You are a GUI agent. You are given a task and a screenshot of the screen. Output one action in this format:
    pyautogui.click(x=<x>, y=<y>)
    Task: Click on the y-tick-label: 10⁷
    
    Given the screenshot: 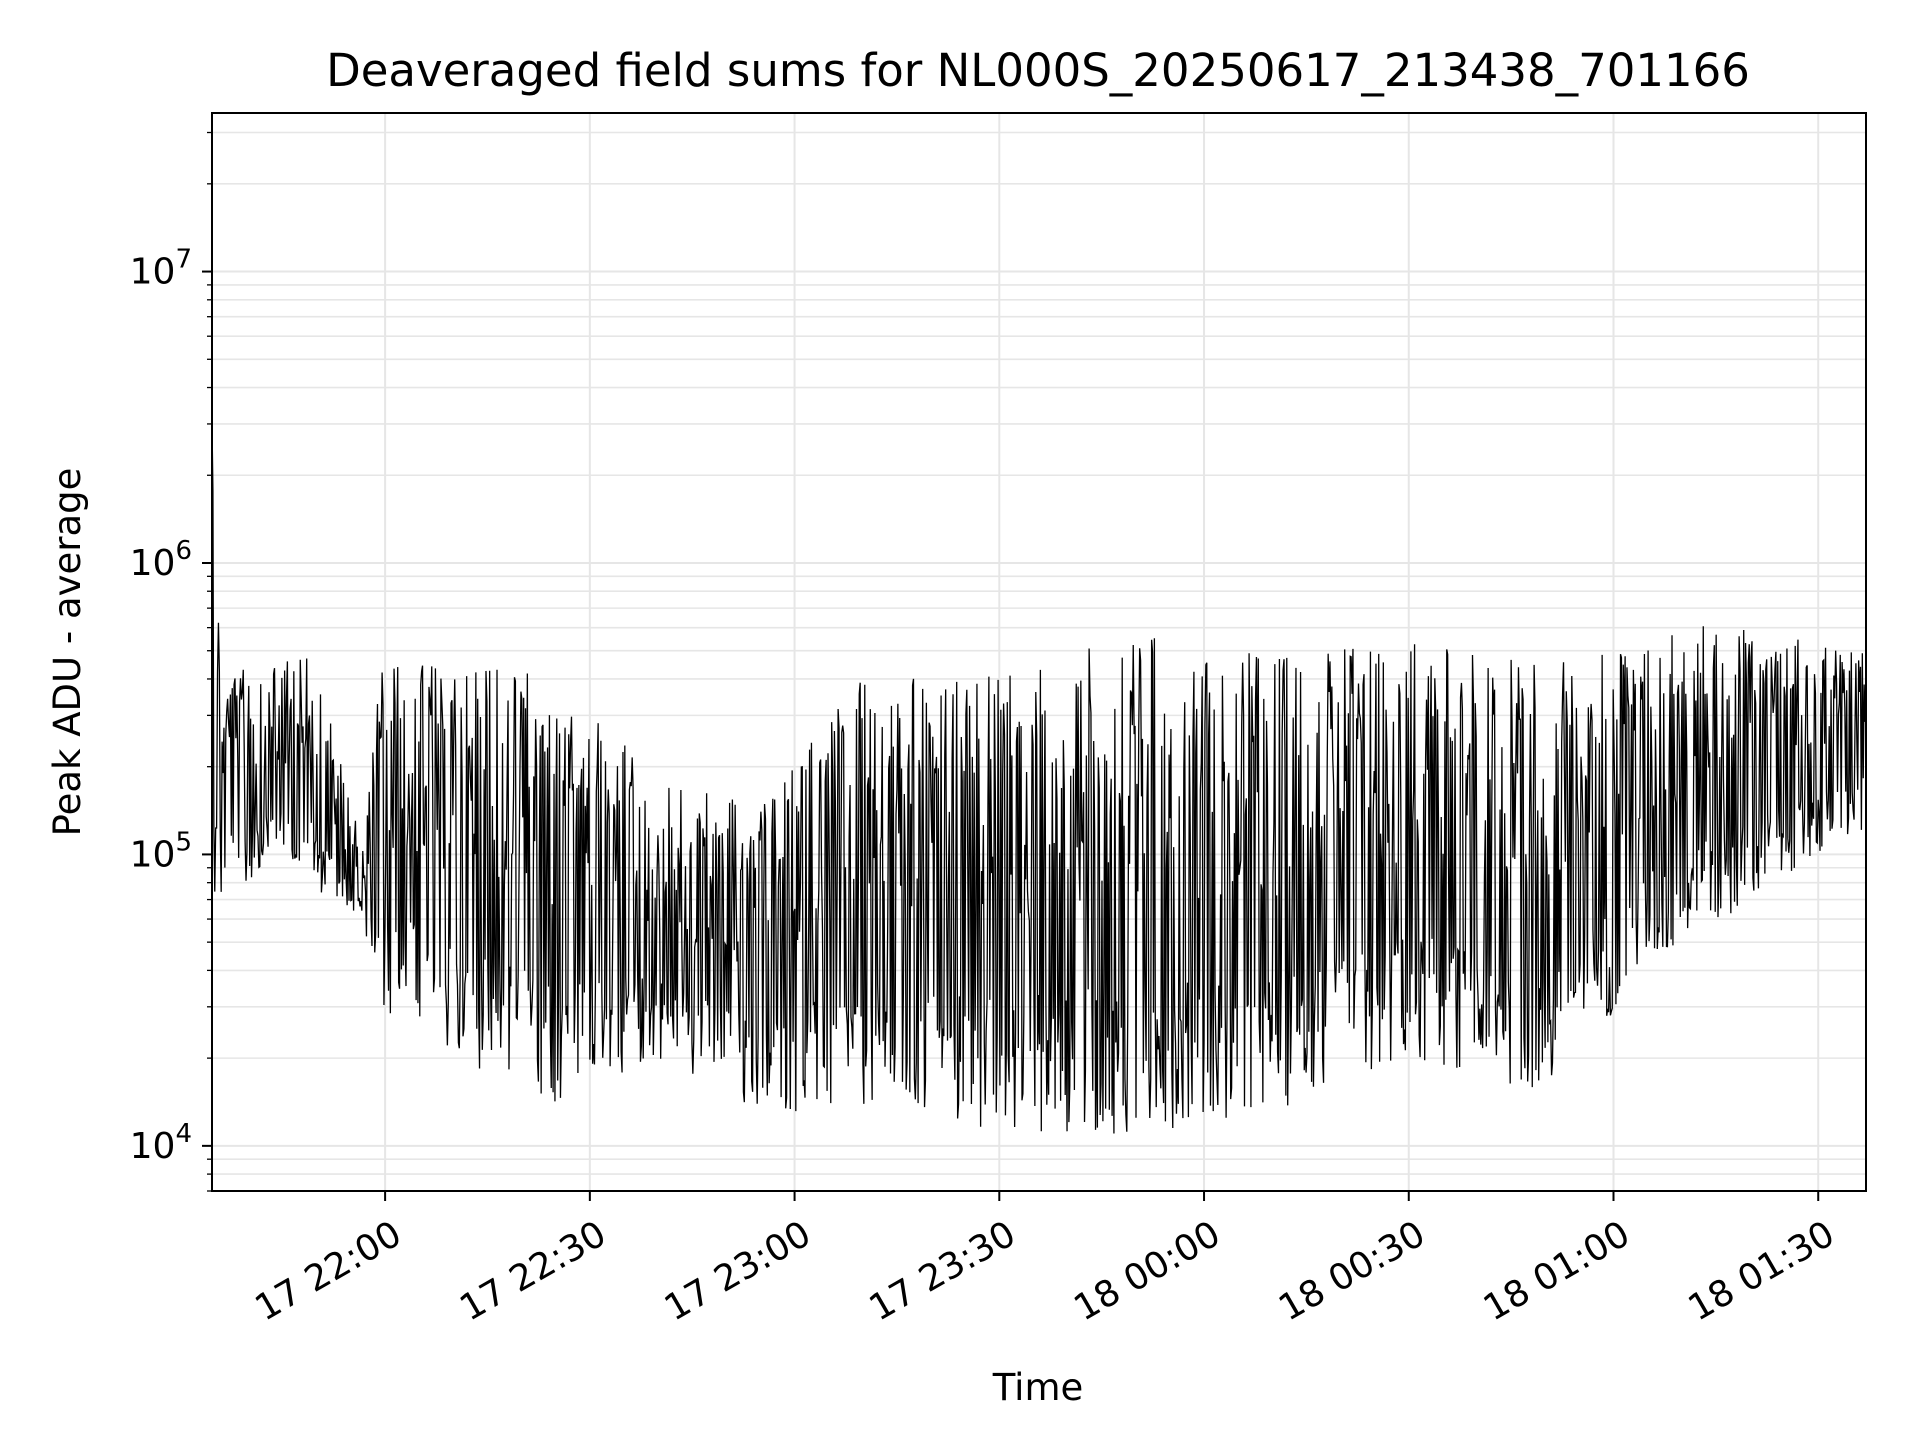 What is the action you would take?
    pyautogui.click(x=161, y=269)
    